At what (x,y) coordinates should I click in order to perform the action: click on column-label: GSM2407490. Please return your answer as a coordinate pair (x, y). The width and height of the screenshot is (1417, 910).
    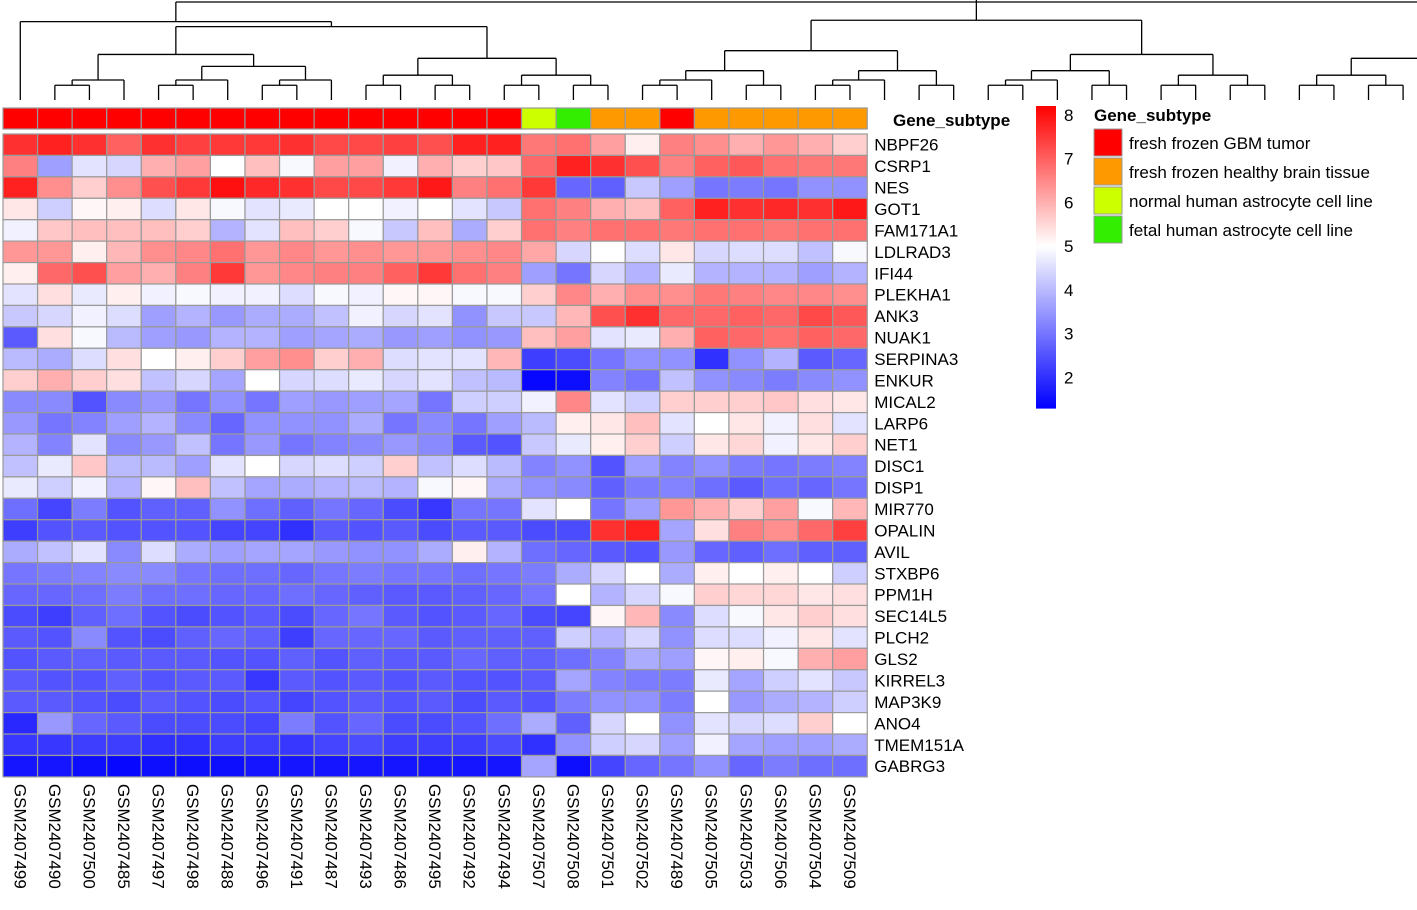
    Looking at the image, I should click on (54, 836).